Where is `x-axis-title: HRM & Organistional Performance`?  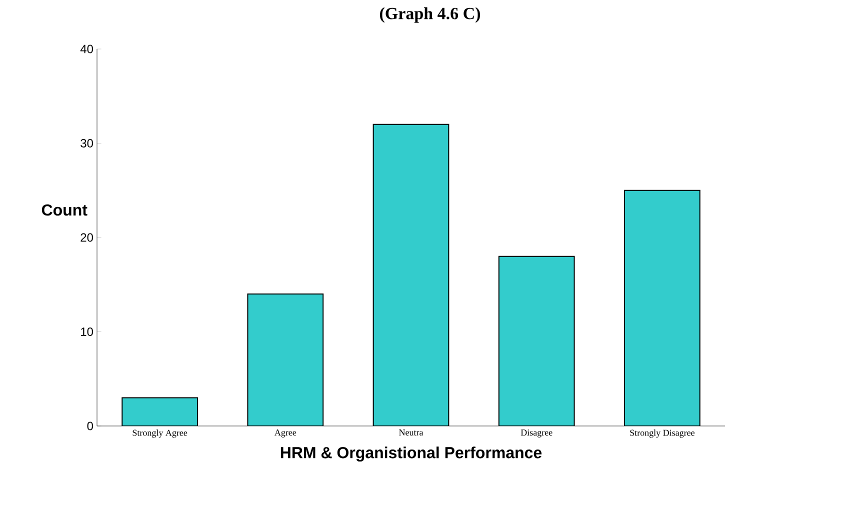
x-axis-title: HRM & Organistional Performance is located at coordinates (411, 454).